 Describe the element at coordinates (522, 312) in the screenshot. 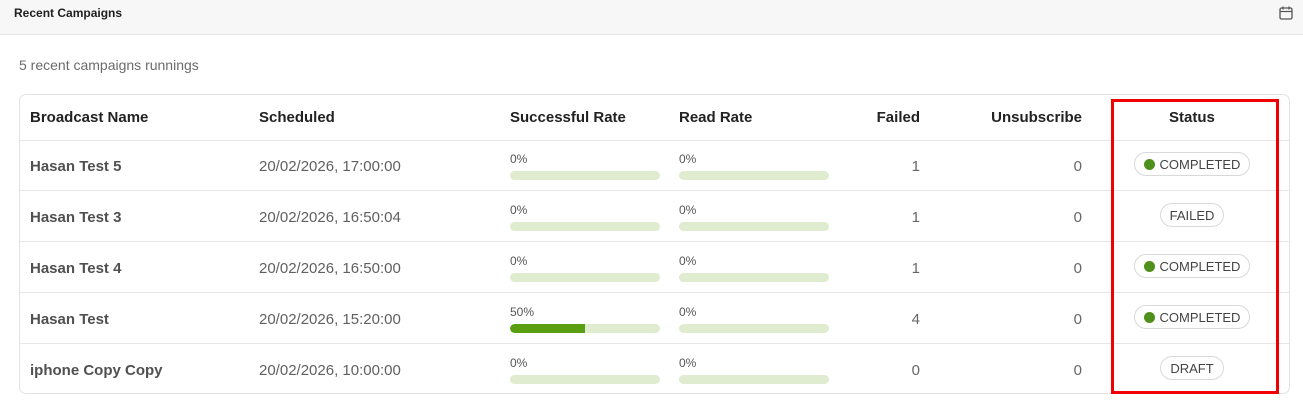

I see `successful-rate-label: 50%` at that location.